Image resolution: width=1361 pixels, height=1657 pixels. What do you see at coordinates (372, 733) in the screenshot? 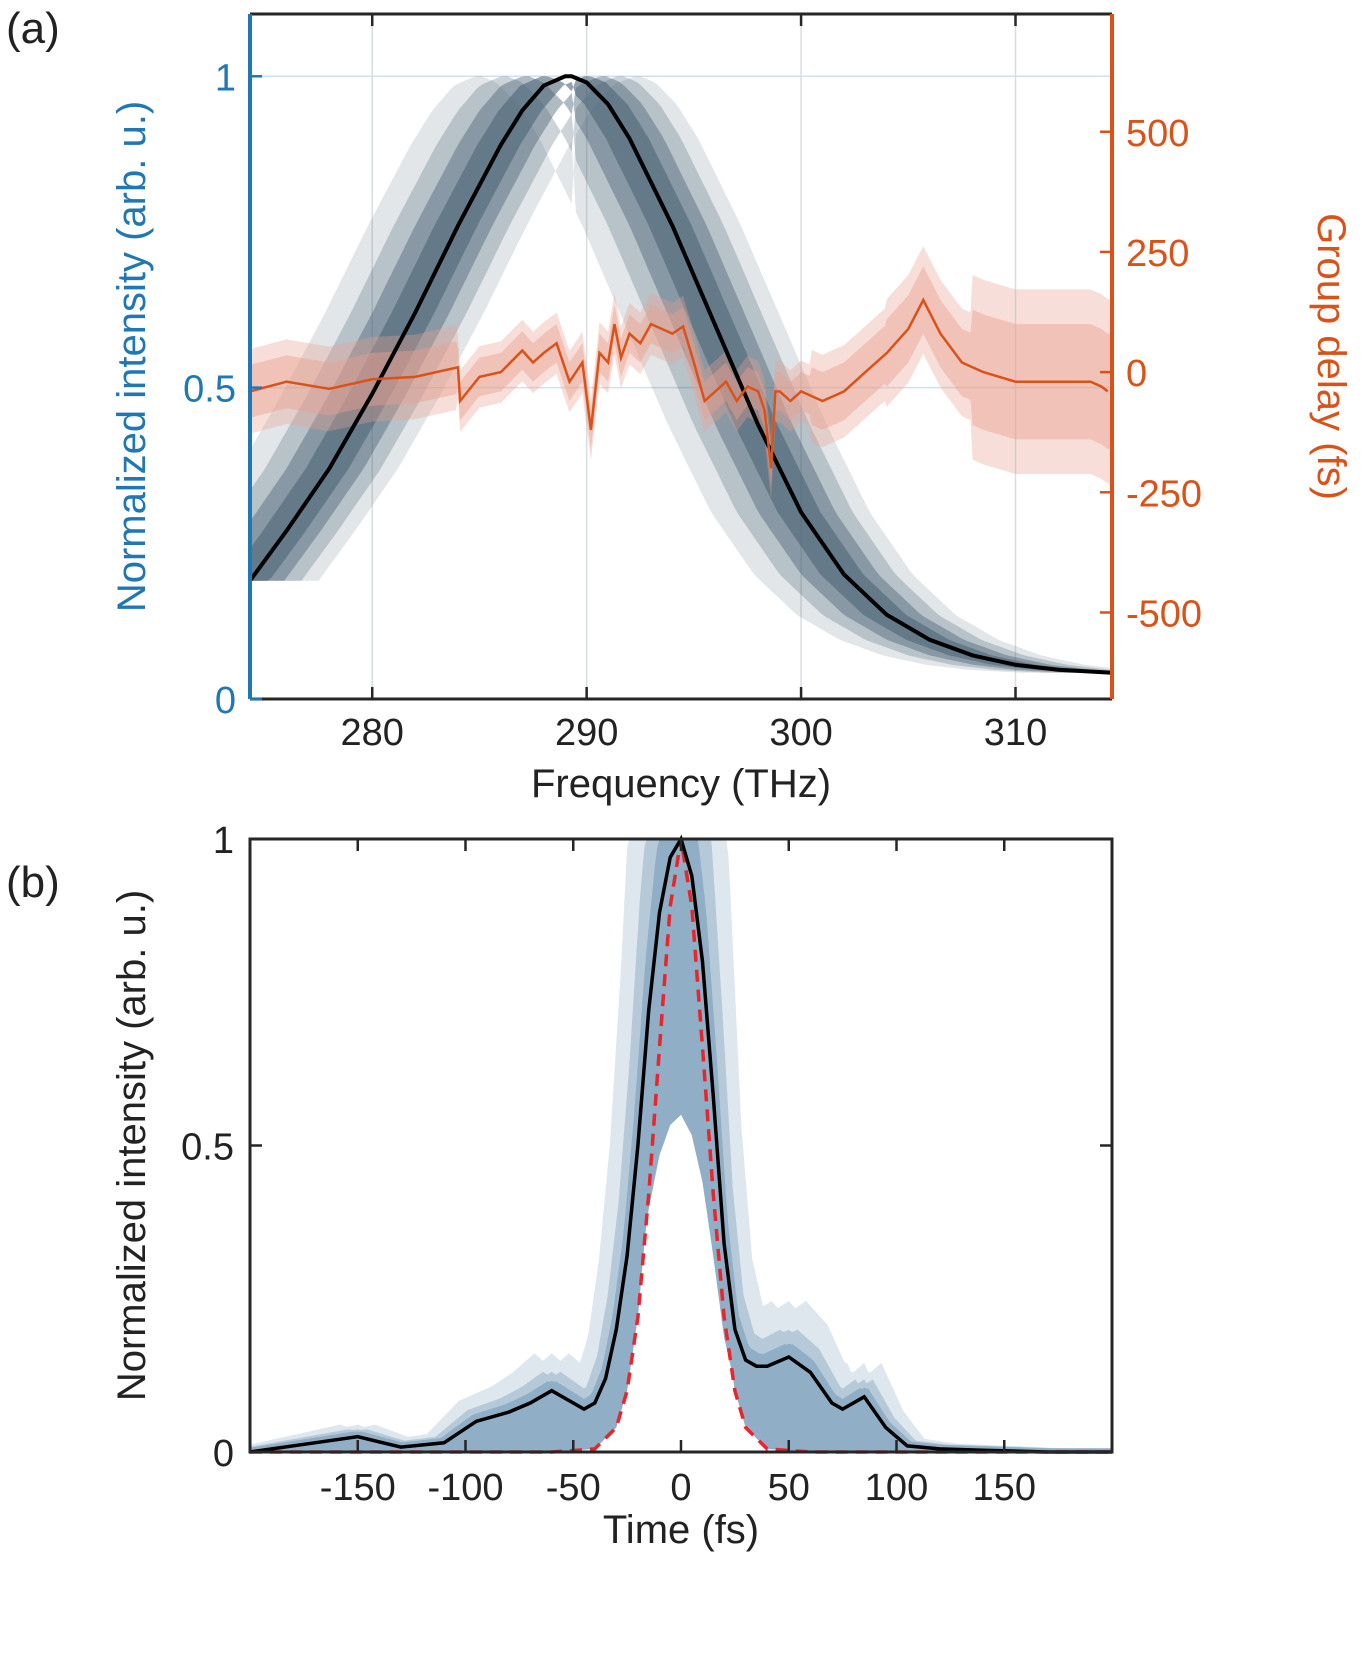
I see `x-tick-label: 280` at bounding box center [372, 733].